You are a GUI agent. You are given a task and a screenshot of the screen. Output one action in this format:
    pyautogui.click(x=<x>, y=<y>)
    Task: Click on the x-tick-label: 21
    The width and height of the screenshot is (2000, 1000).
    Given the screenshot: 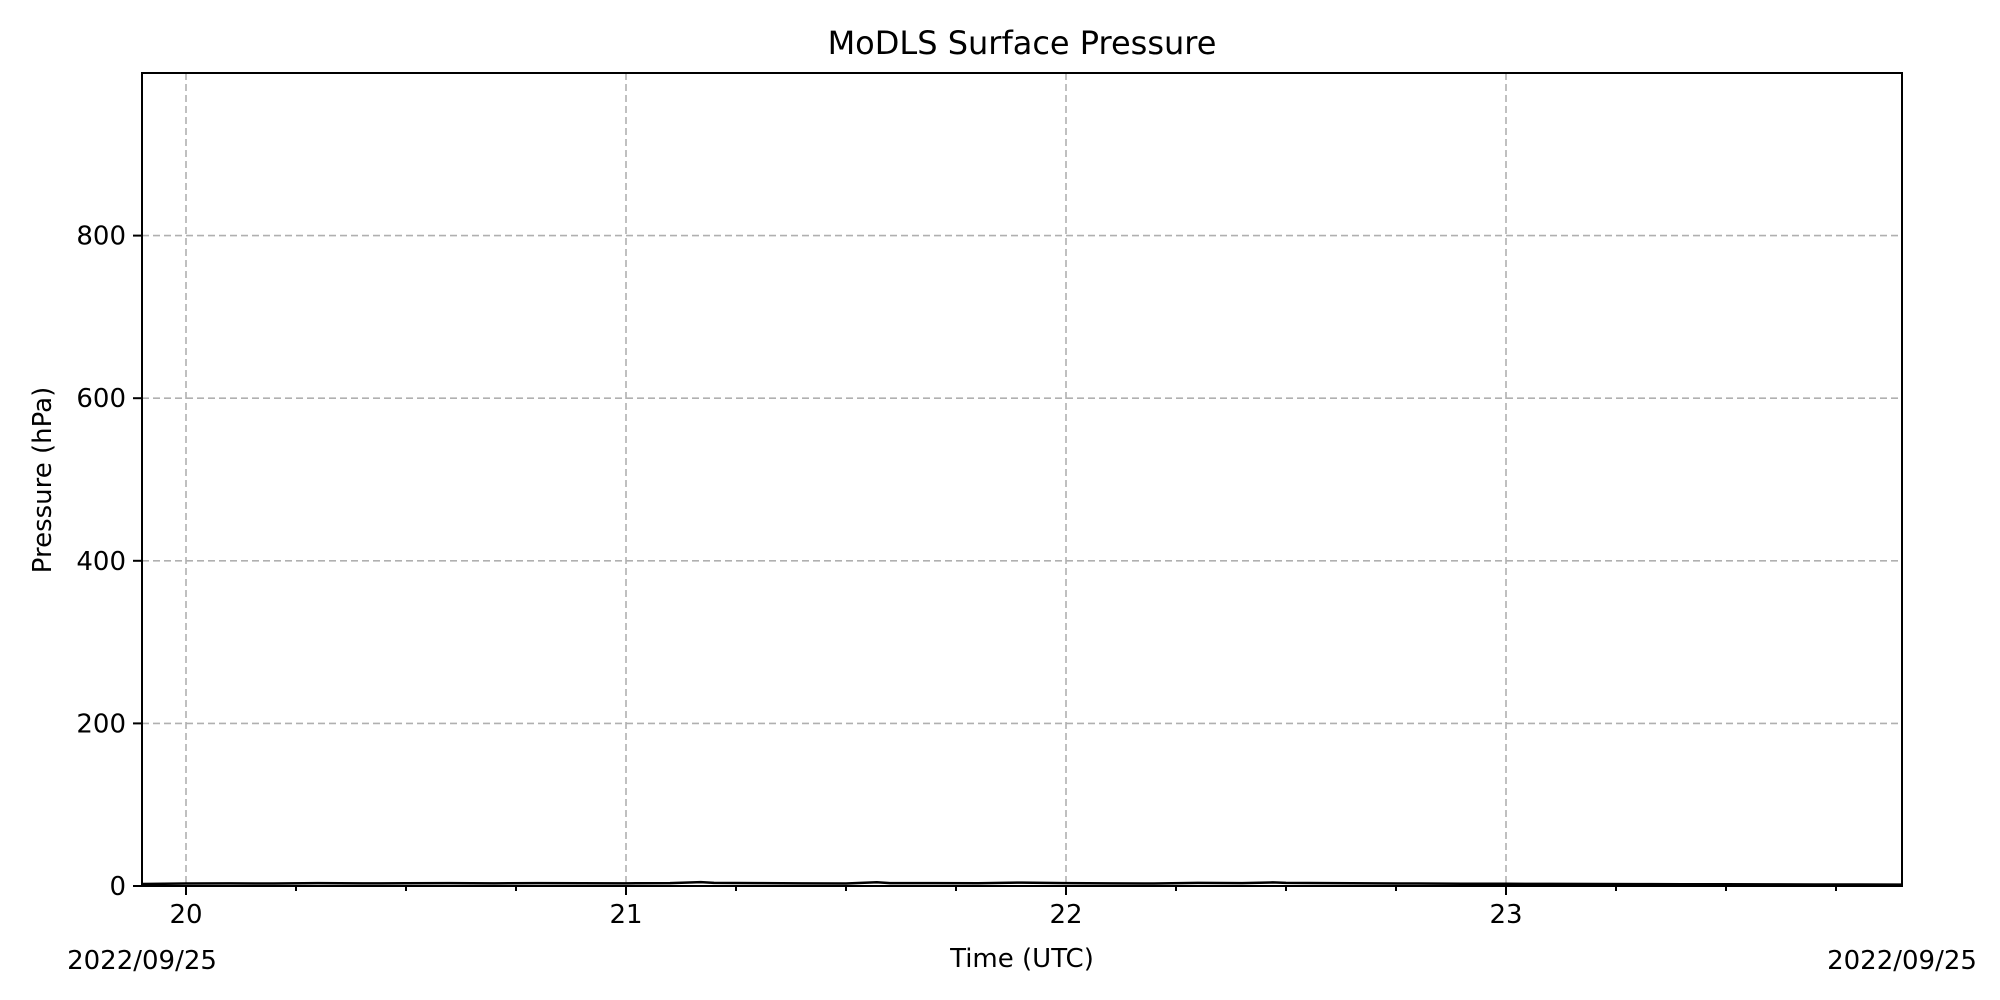 What is the action you would take?
    pyautogui.click(x=625, y=915)
    